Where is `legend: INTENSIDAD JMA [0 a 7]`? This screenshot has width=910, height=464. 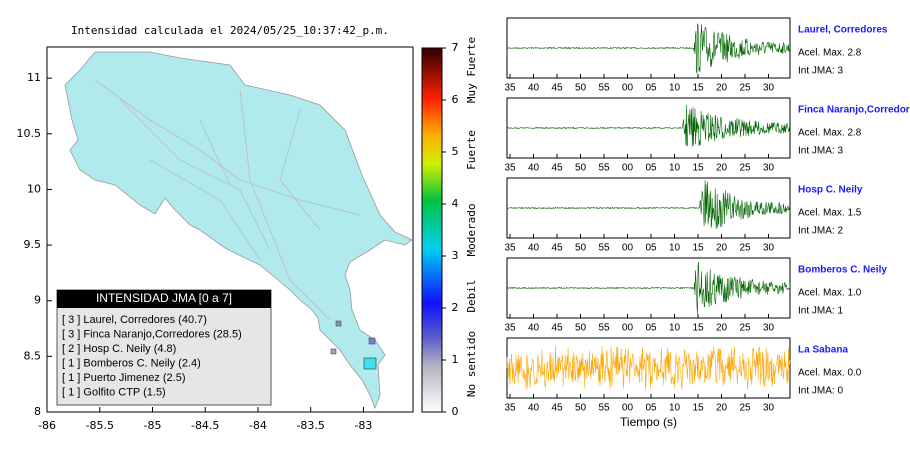 legend: INTENSIDAD JMA [0 a 7] is located at coordinates (164, 347).